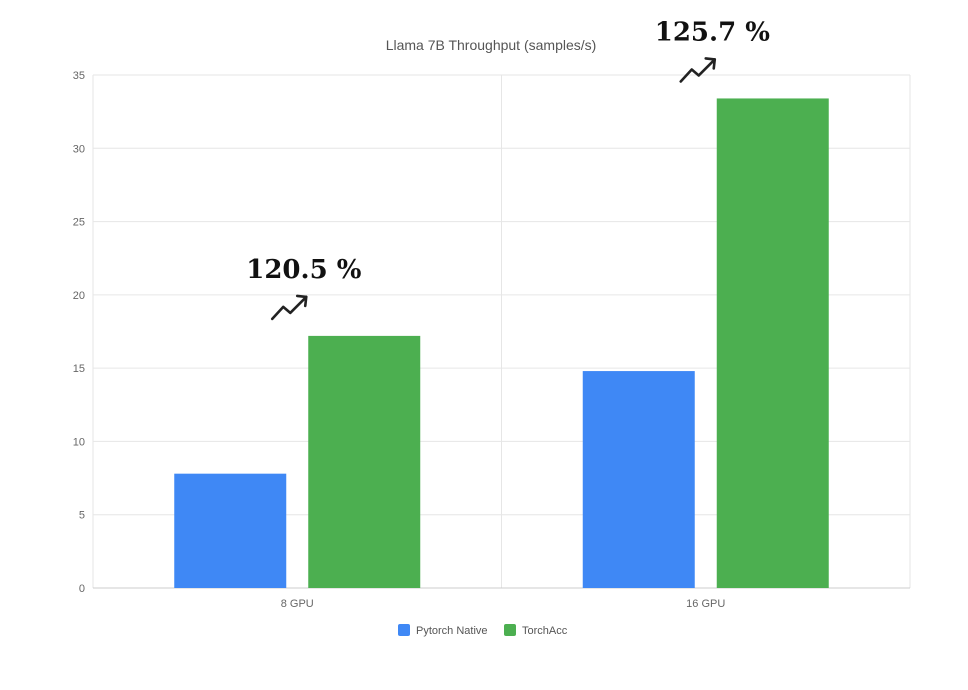 The width and height of the screenshot is (968, 690). Describe the element at coordinates (545, 631) in the screenshot. I see `legend-label: TorchAcc` at that location.